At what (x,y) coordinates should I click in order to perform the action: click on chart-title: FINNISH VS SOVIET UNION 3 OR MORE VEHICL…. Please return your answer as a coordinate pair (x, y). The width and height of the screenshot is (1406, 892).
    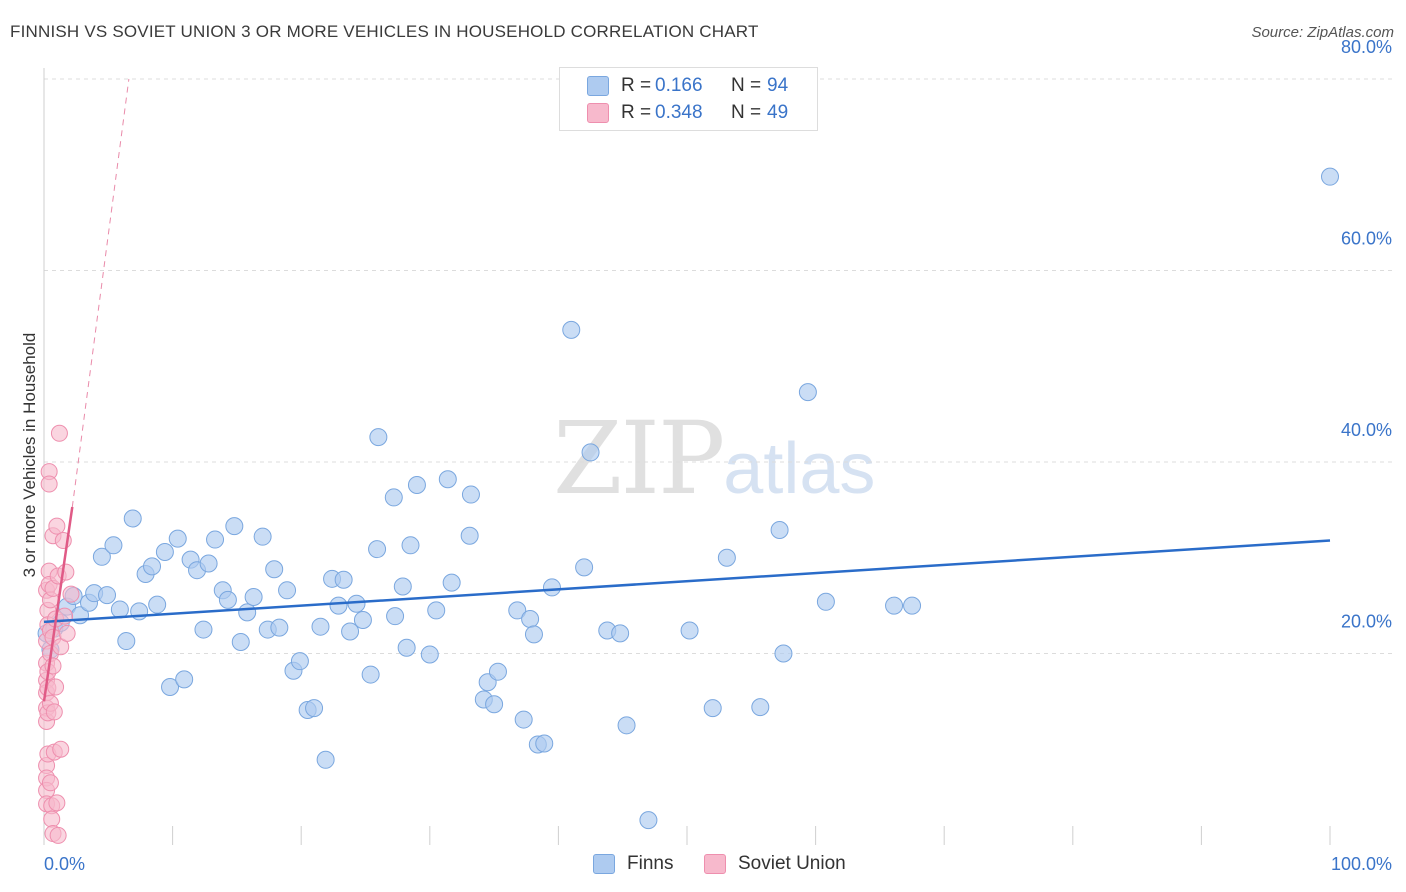
    Looking at the image, I should click on (384, 31).